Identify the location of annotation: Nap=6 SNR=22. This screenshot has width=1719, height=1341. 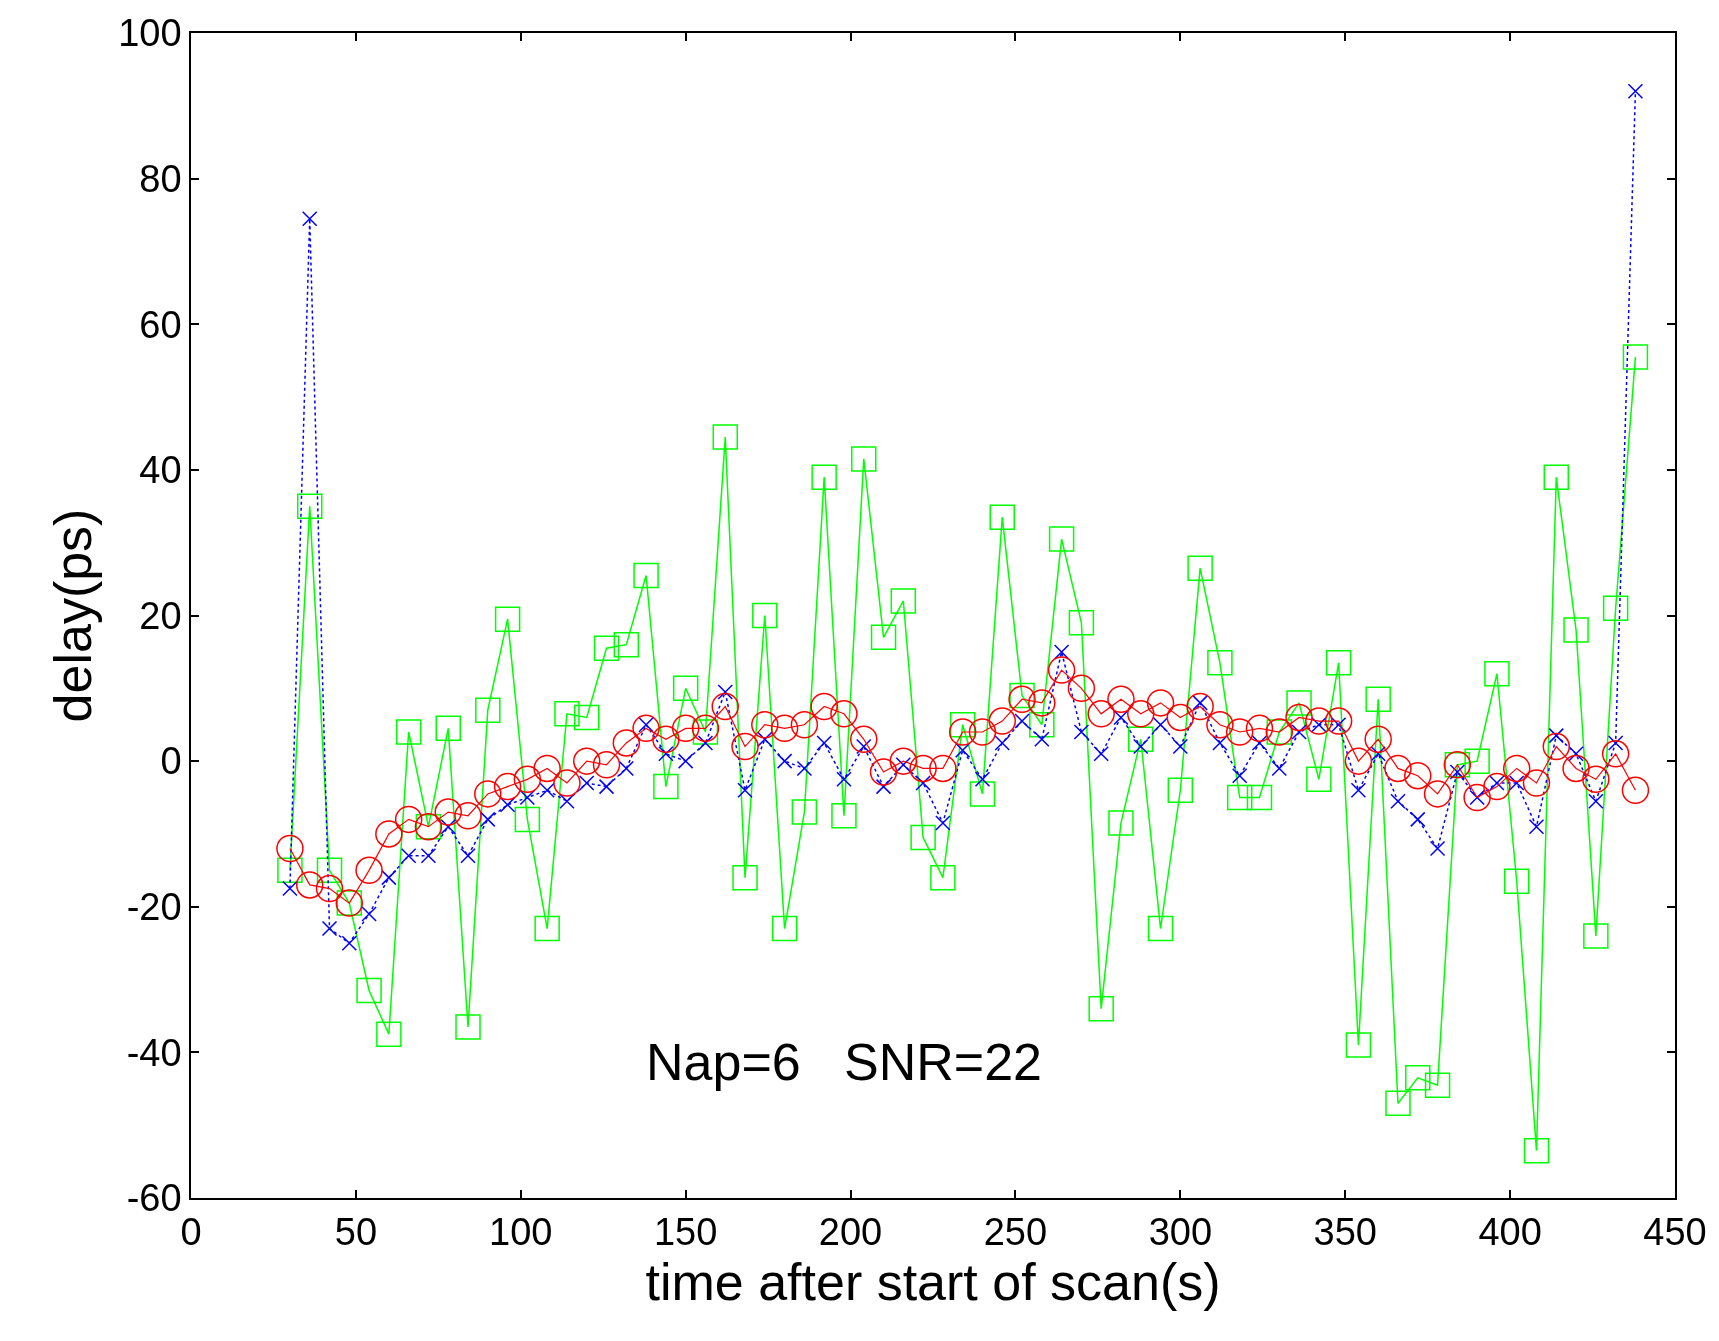
(844, 1062).